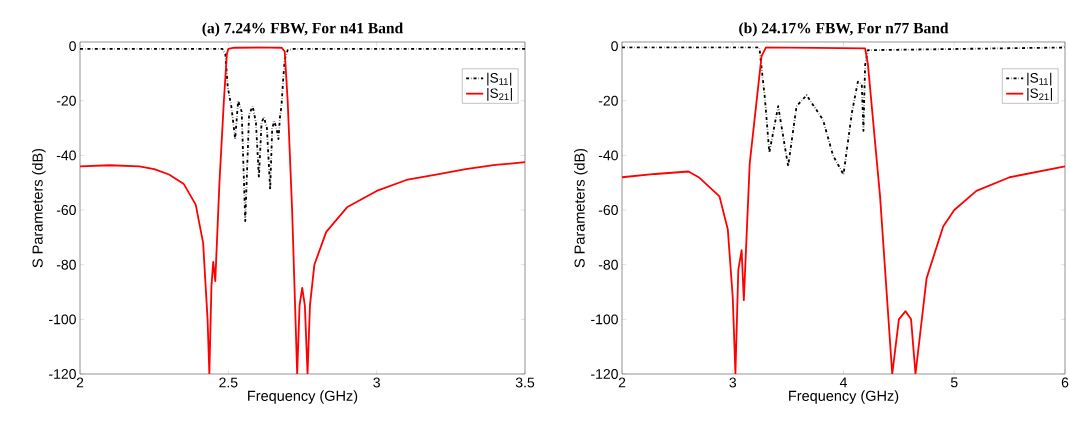 This screenshot has height=439, width=1070. What do you see at coordinates (1065, 382) in the screenshot?
I see `x-tick-label: 6` at bounding box center [1065, 382].